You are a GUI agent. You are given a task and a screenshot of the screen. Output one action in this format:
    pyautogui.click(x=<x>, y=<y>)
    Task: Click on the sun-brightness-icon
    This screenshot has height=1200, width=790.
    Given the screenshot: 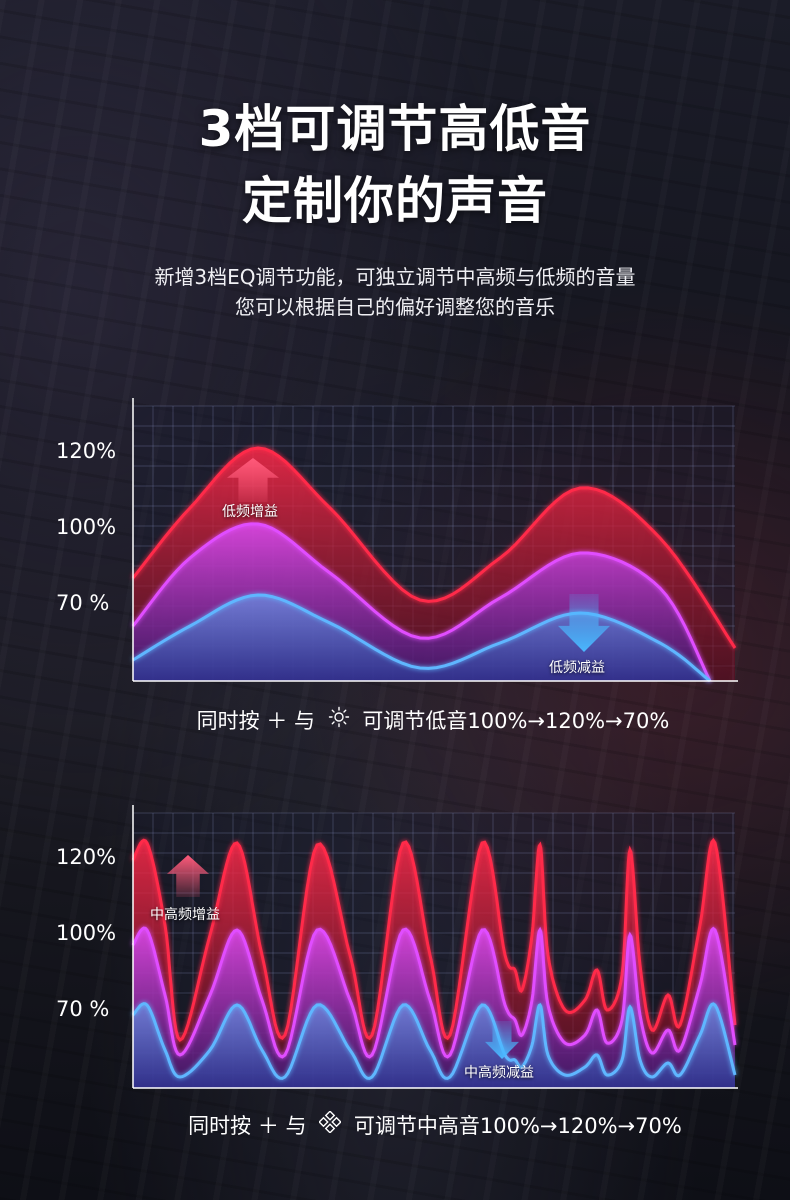 What is the action you would take?
    pyautogui.click(x=339, y=721)
    